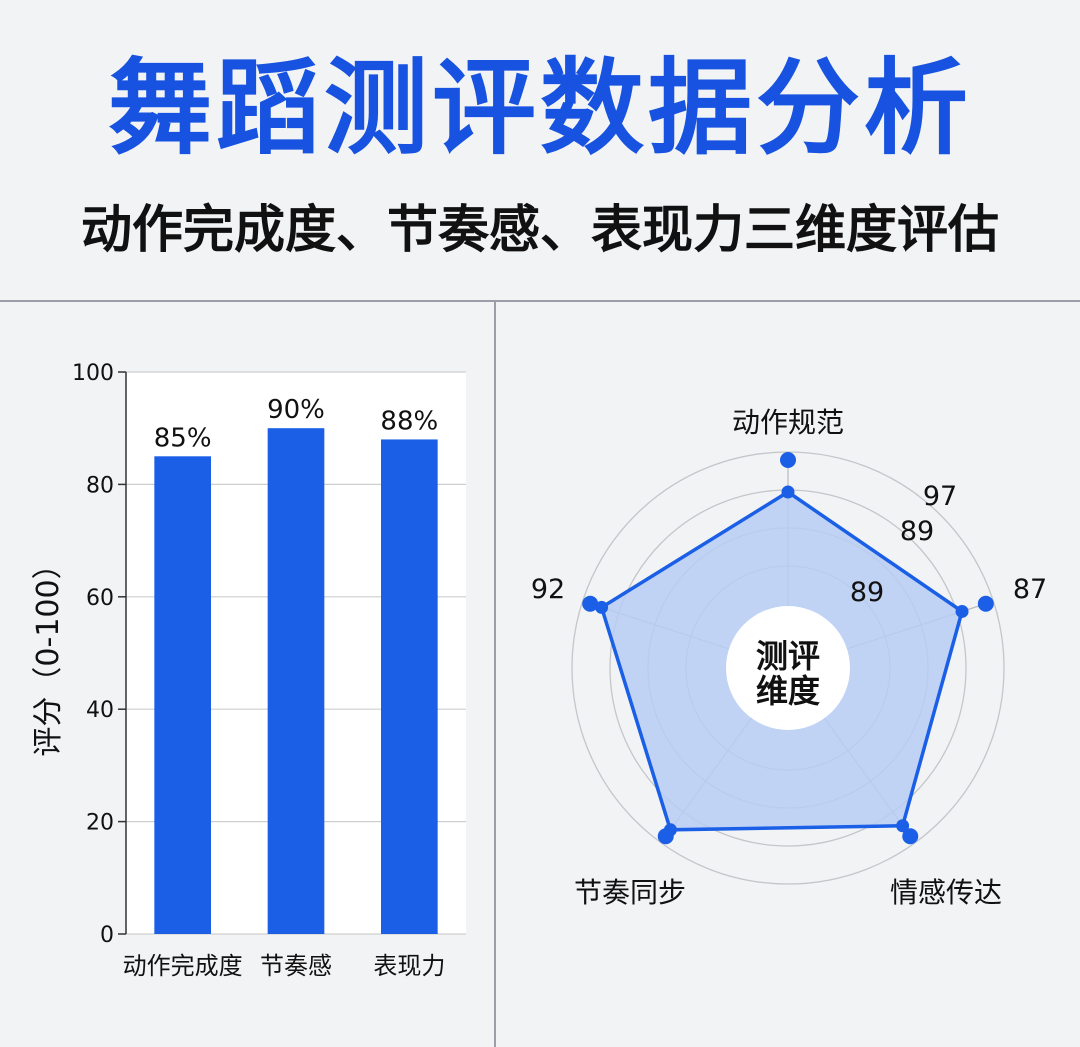 This screenshot has height=1047, width=1080. I want to click on y-axis-label: 评分（0-100）, so click(48, 652).